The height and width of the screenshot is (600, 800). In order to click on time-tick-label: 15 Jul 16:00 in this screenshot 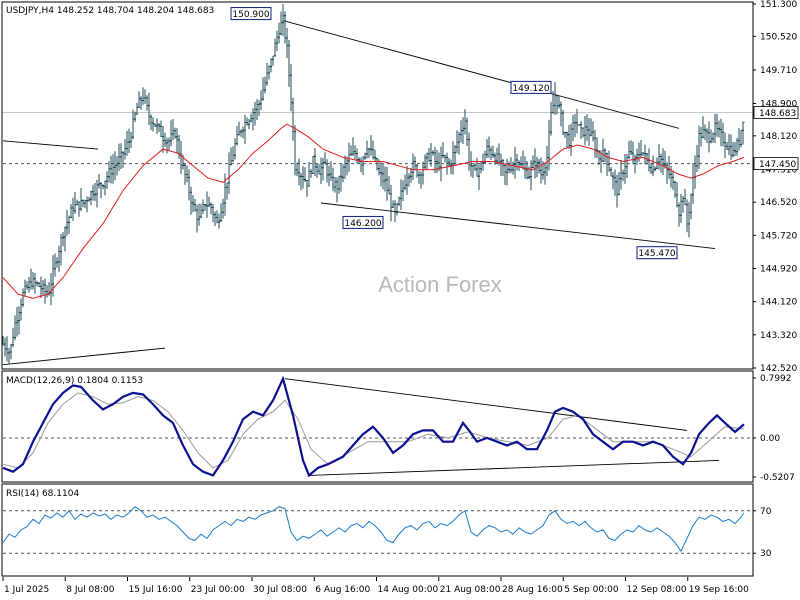, I will do `click(156, 590)`.